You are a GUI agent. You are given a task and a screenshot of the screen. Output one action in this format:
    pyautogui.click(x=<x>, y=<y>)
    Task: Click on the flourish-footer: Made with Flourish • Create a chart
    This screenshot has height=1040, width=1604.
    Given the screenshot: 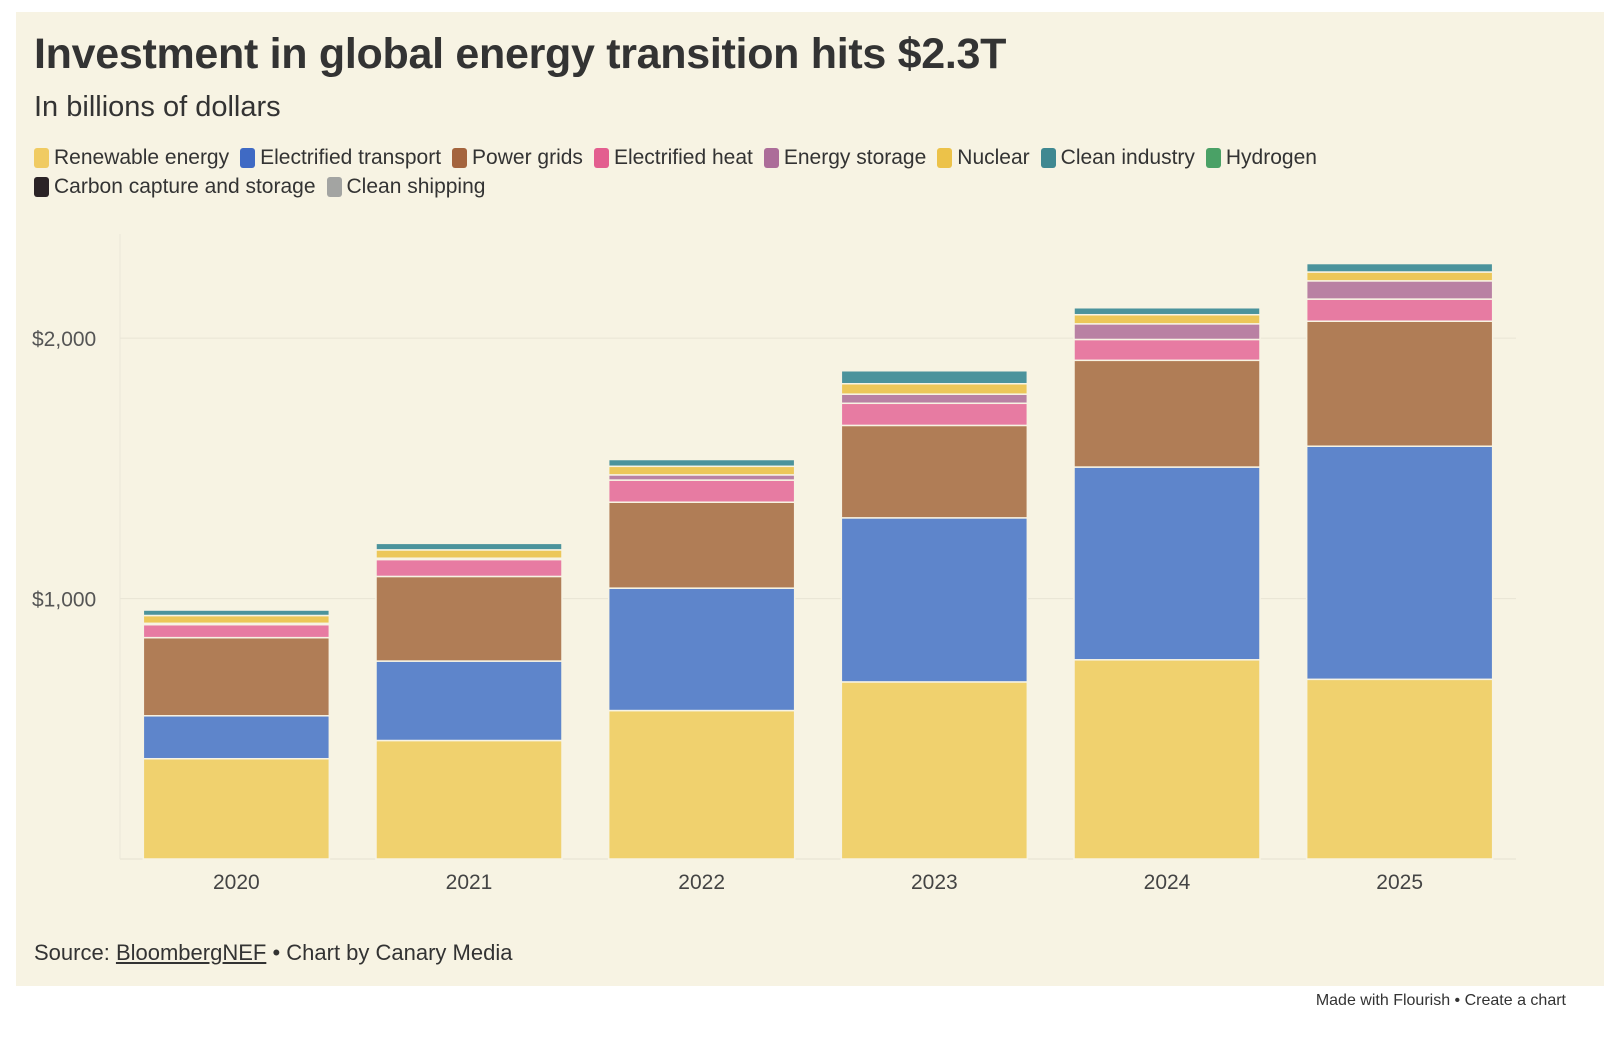 What is the action you would take?
    pyautogui.click(x=1441, y=1001)
    